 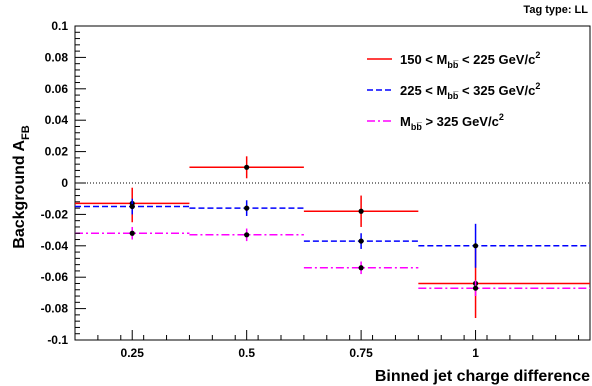 I want to click on x-tick-label: 0.75, so click(x=361, y=353).